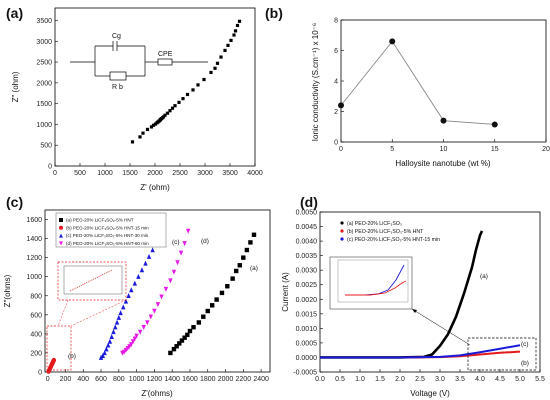  Describe the element at coordinates (107, 243) in the screenshot. I see `chart-c-legend-label: (d) PEO-20% LiCF₃SO₃-5% HNT-60 min` at that location.